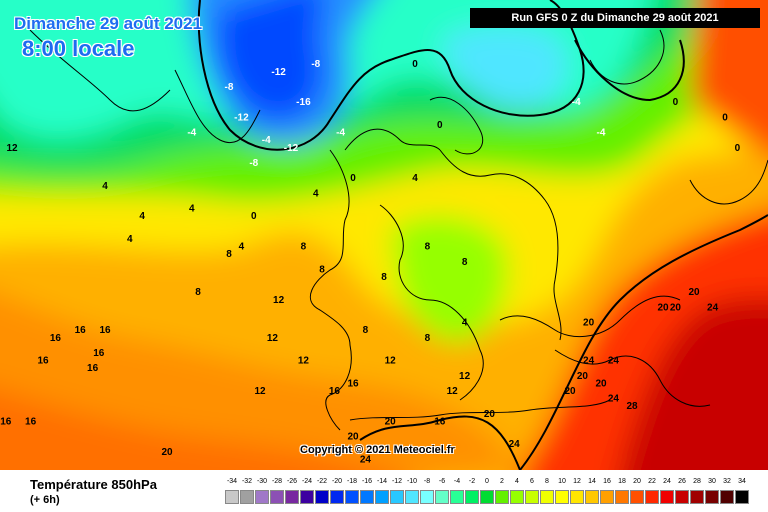 The image size is (768, 512). Describe the element at coordinates (562, 481) in the screenshot. I see `legend-tick: 10` at that location.